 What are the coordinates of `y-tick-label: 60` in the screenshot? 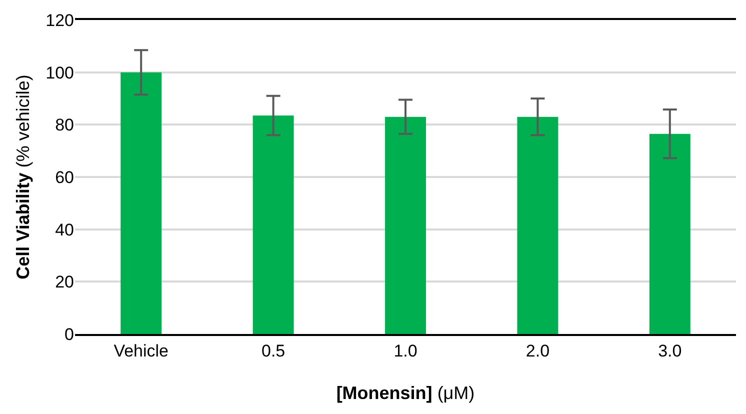 It's located at (64, 177).